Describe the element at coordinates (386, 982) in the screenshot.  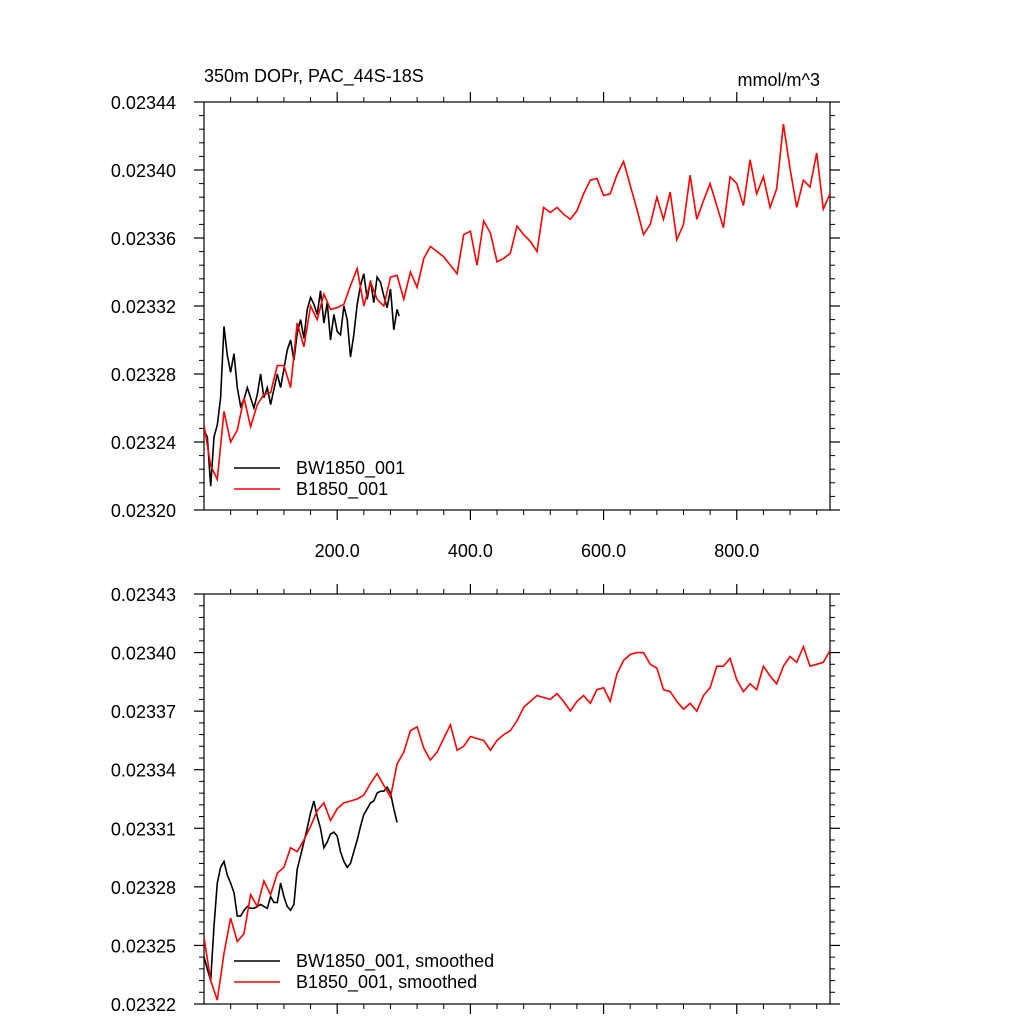
I see `legend-label: B1850_001, smoothed` at that location.